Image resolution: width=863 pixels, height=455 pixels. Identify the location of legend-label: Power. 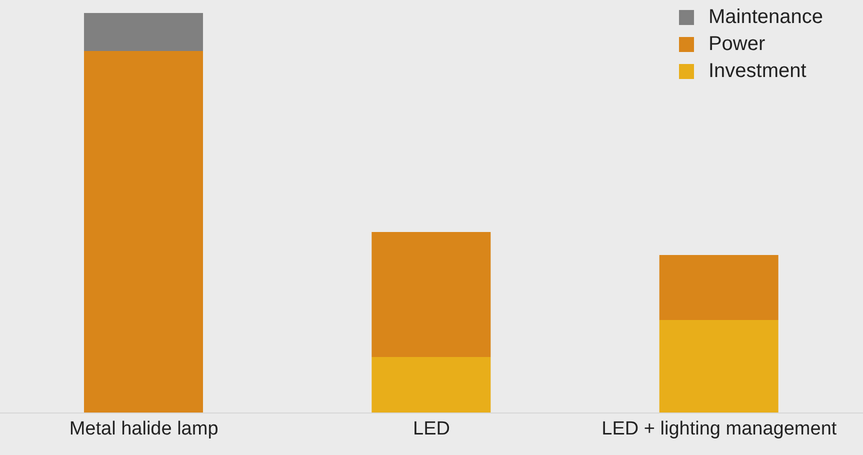
(737, 44).